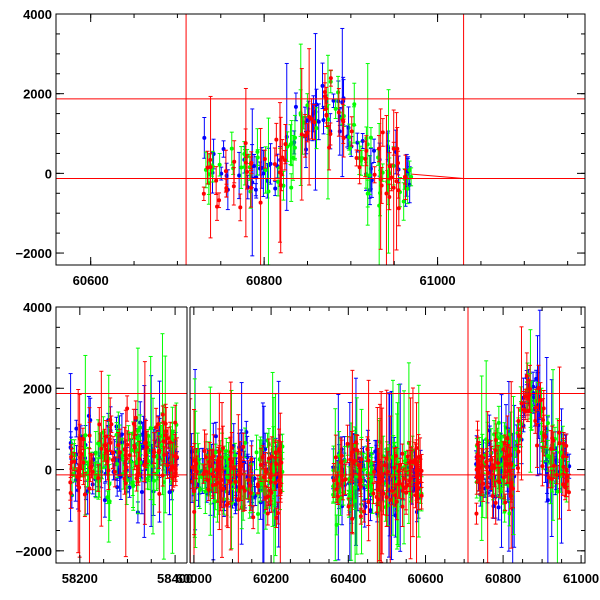 The height and width of the screenshot is (600, 600). I want to click on x-tick-label: 60600, so click(91, 280).